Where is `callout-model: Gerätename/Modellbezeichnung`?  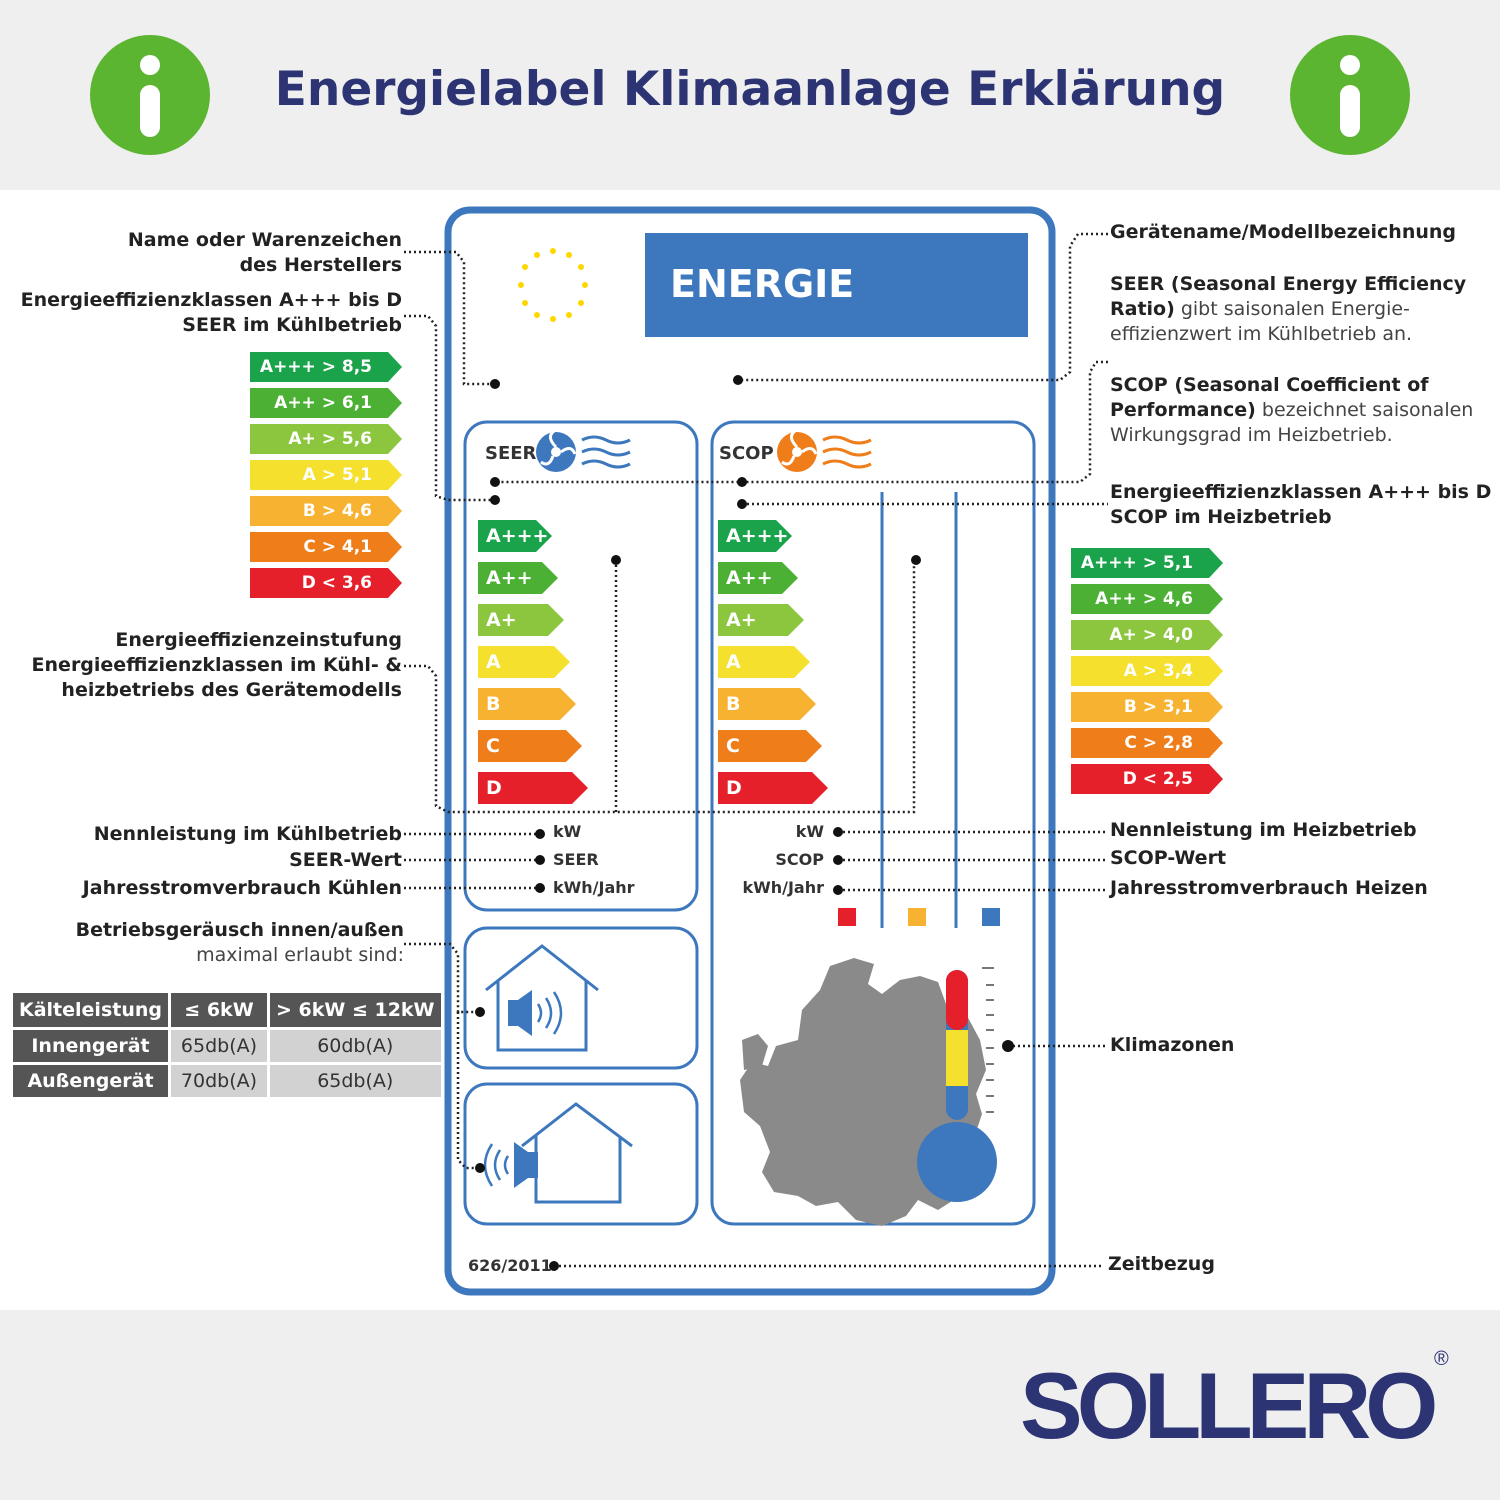
callout-model: Gerätename/Modellbezeichnung is located at coordinates (1283, 232).